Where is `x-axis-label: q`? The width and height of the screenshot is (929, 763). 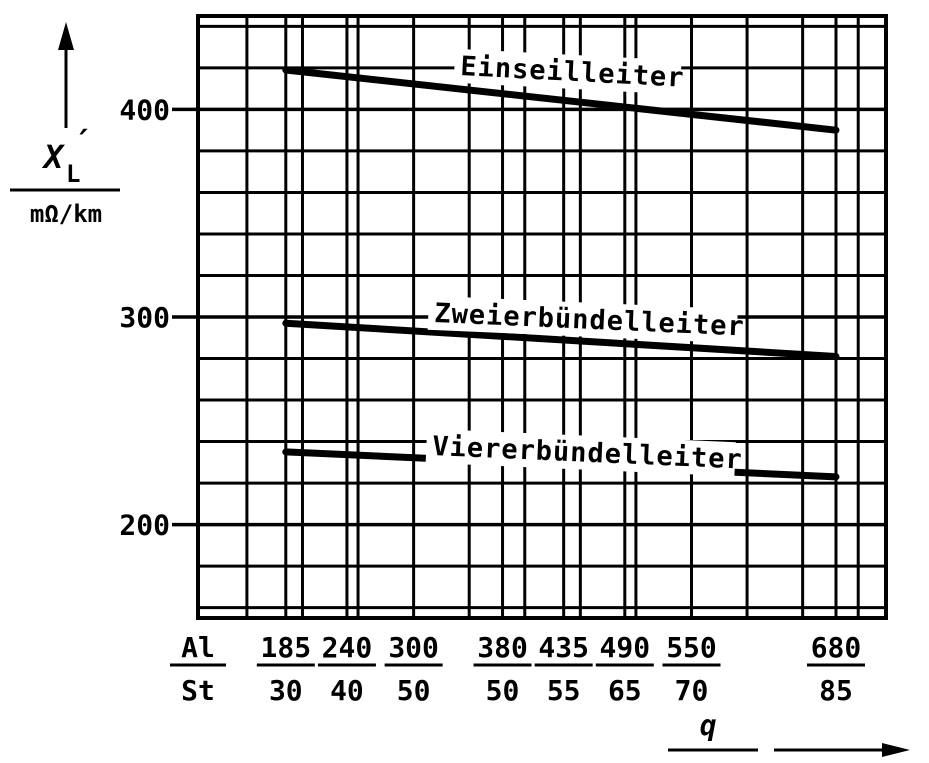
x-axis-label: q is located at coordinates (708, 725).